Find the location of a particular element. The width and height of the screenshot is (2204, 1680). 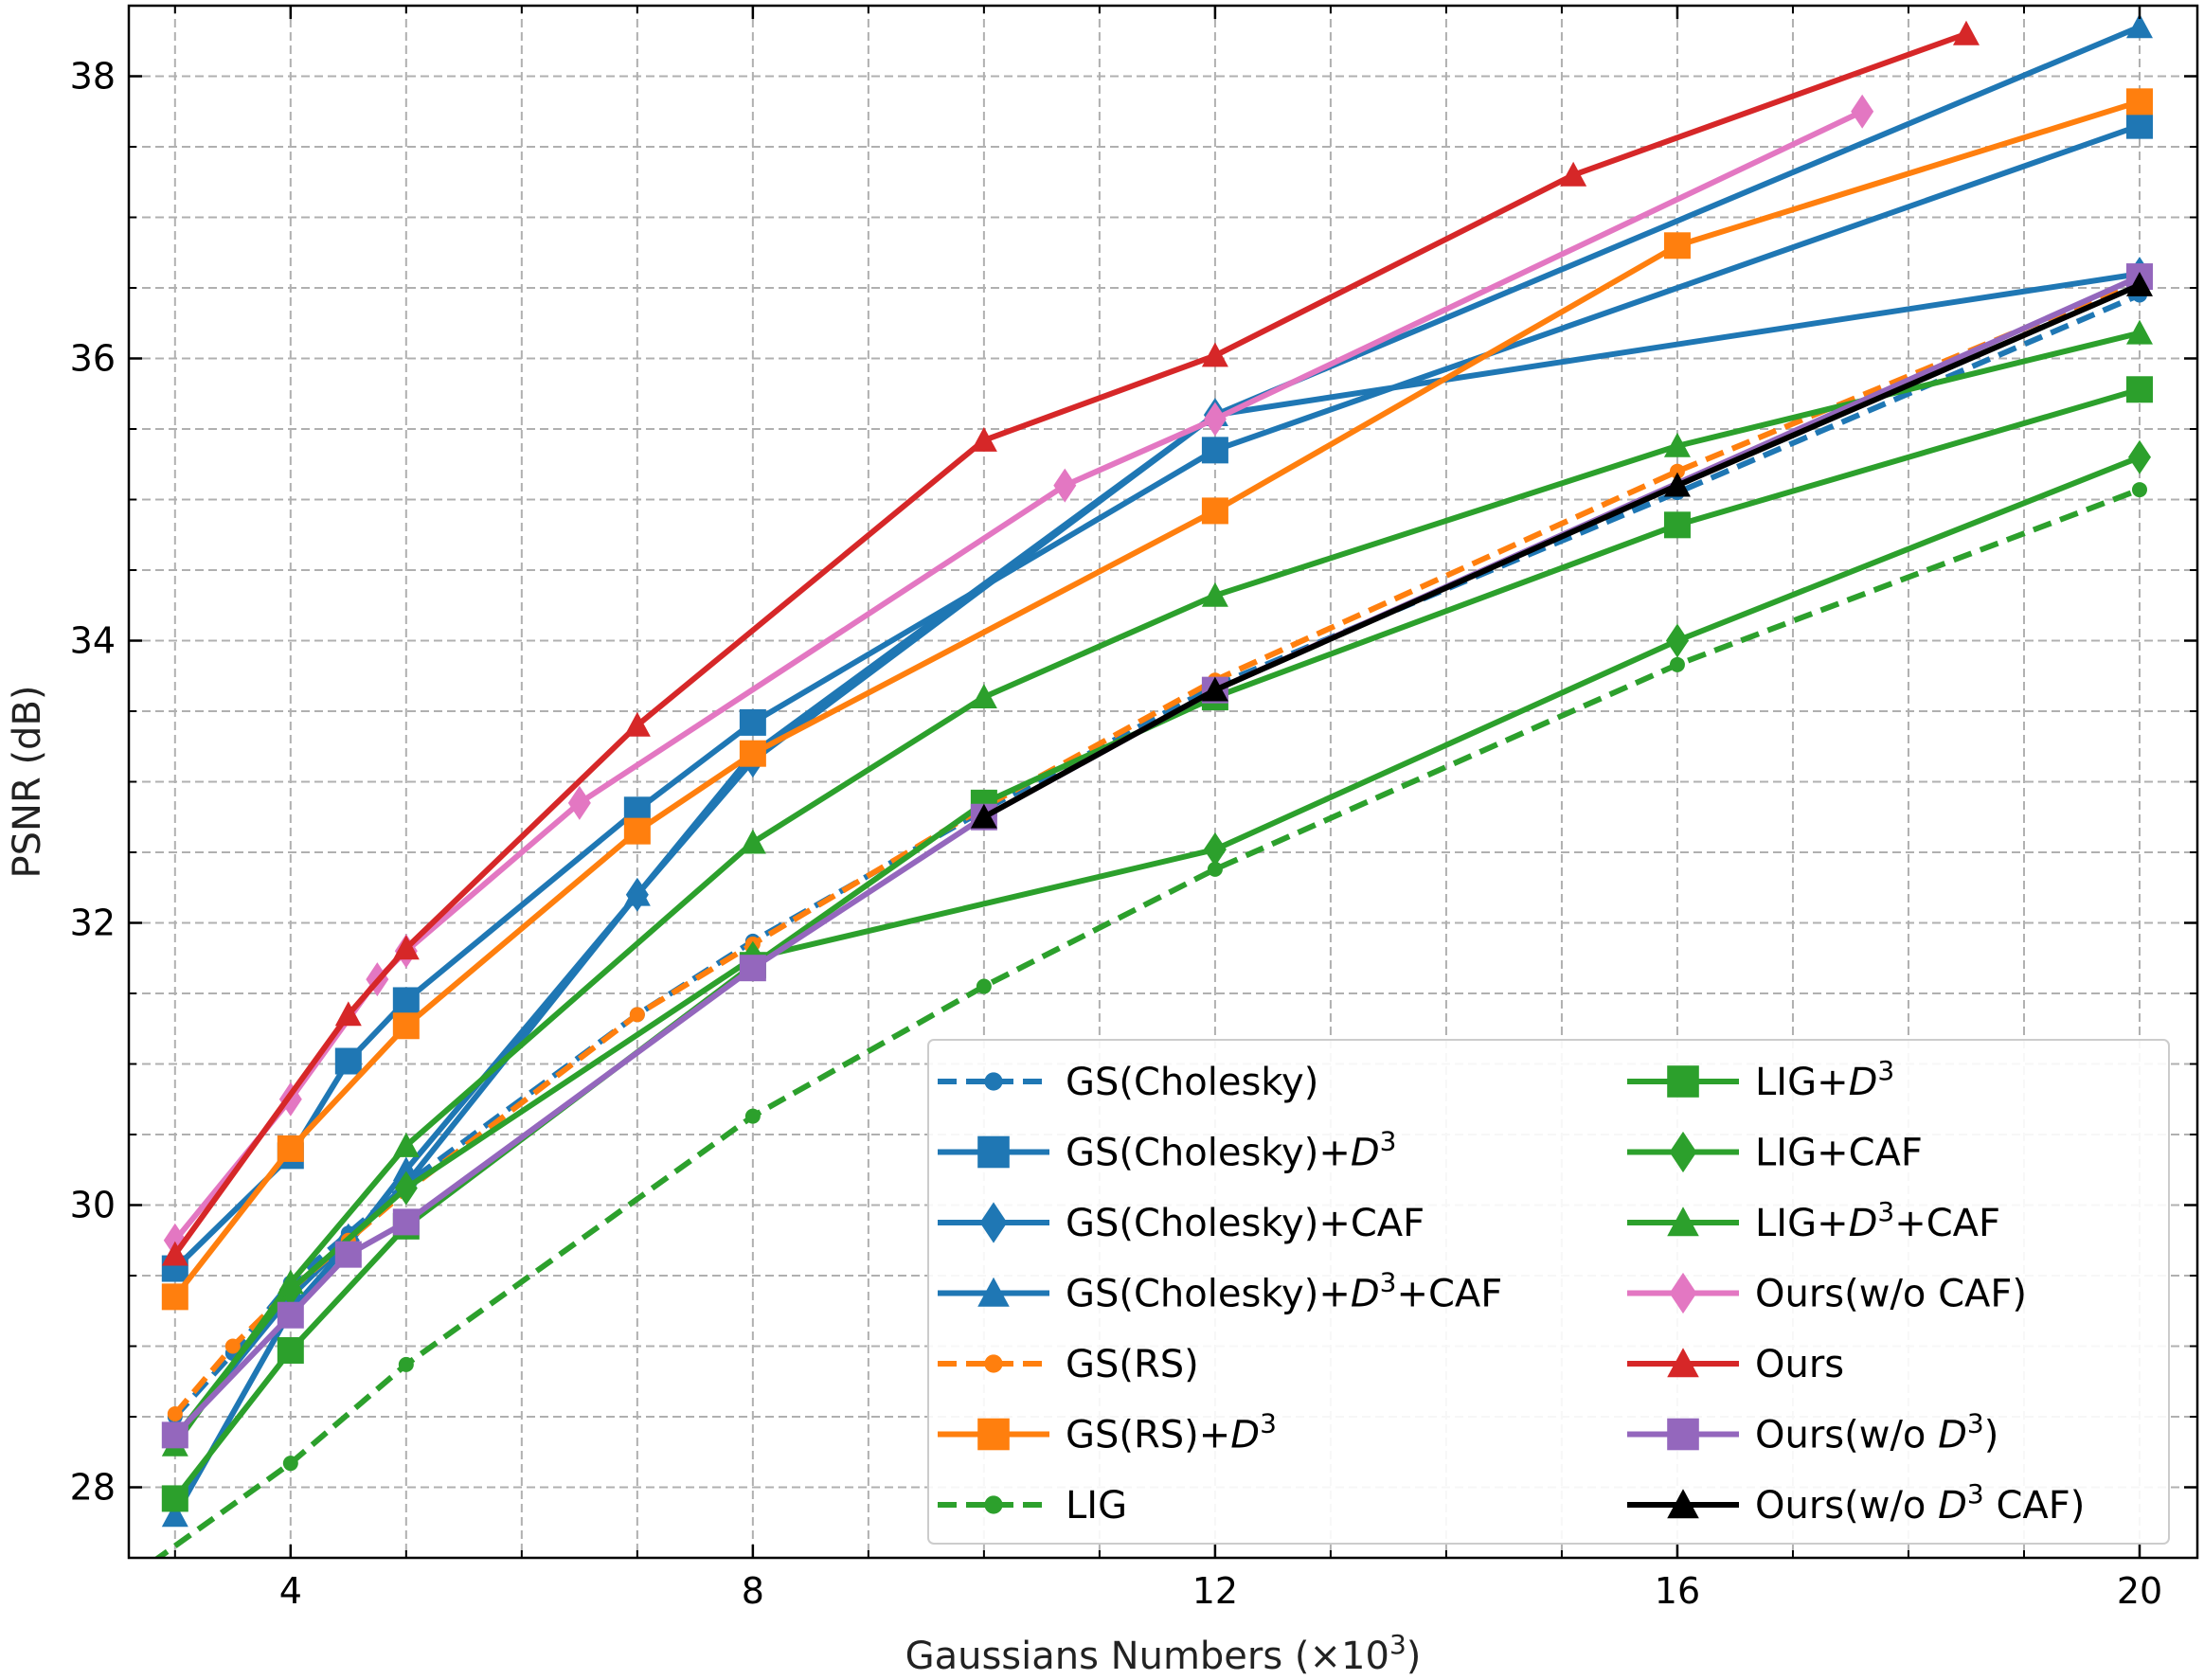

x-tick-label: 12 is located at coordinates (1215, 1591).